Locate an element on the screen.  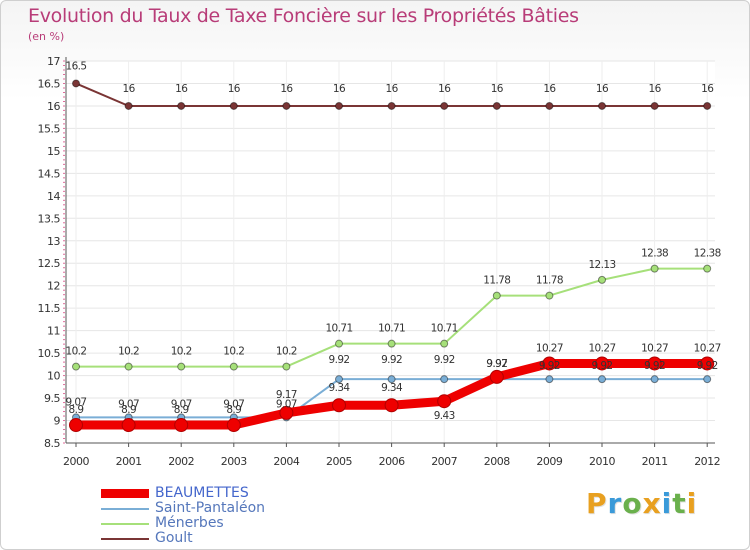
legend-label: BEAUMETTES is located at coordinates (202, 493).